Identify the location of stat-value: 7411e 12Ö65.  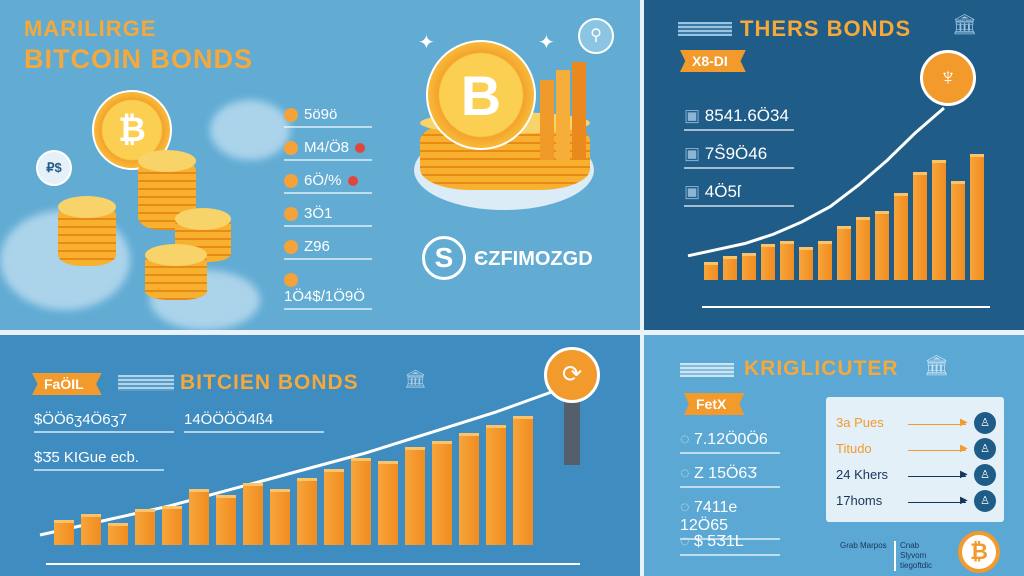
(709, 516).